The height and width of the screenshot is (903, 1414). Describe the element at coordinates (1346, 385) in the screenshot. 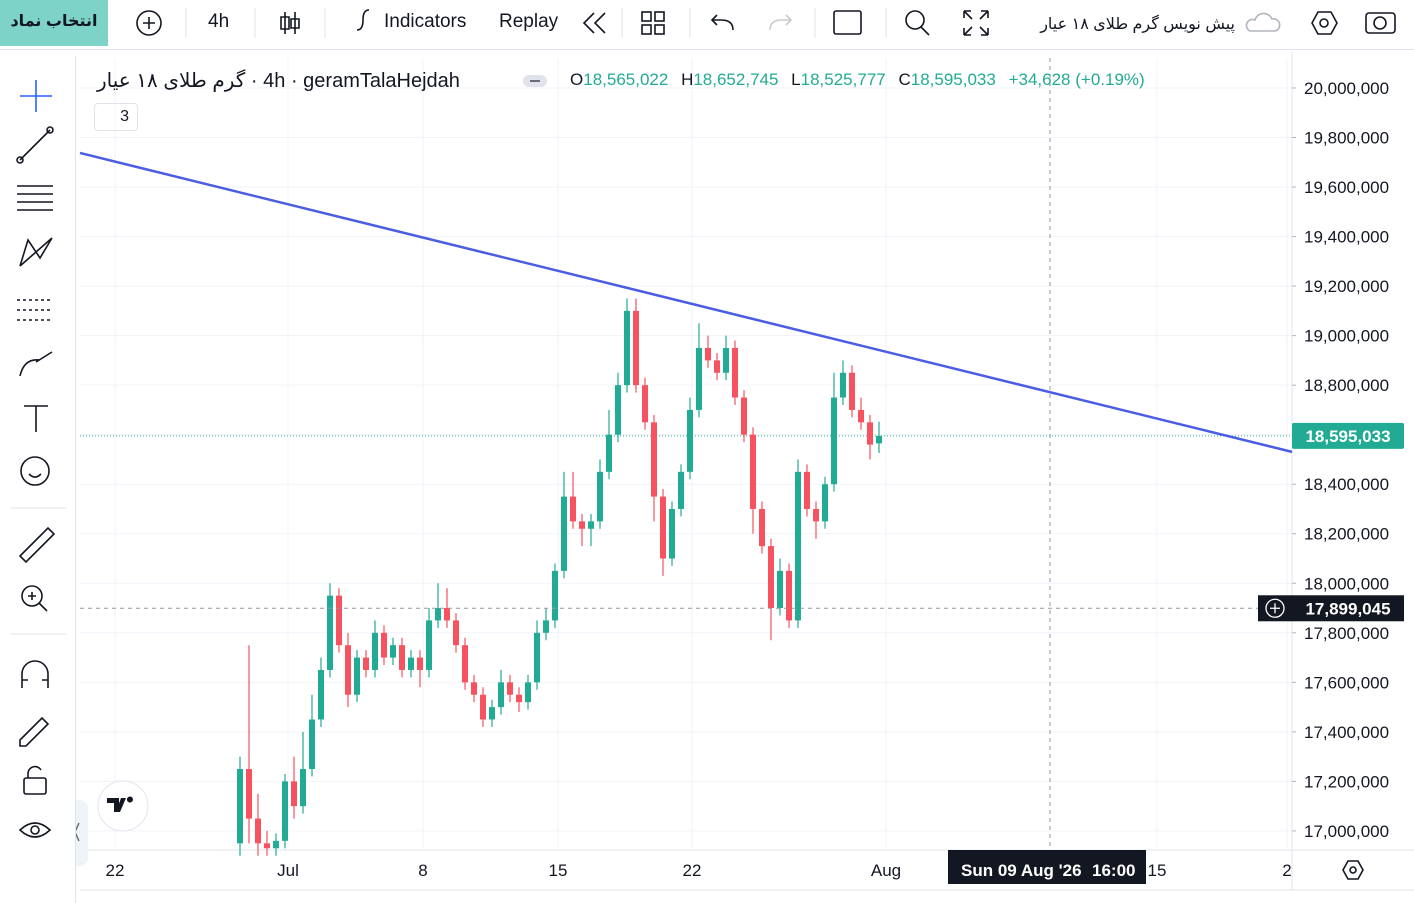

I see `y-tick-label: 18,800,000` at that location.